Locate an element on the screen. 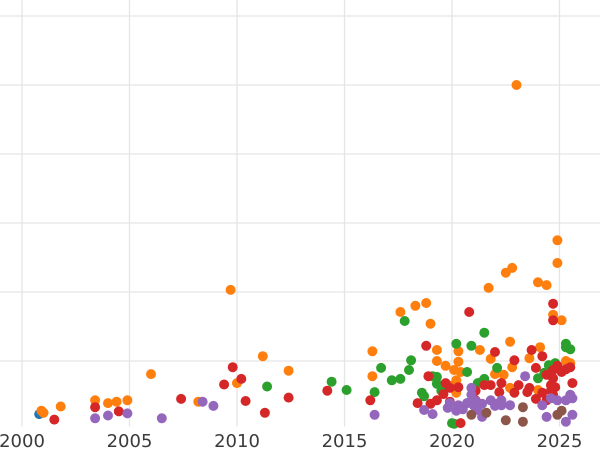 Image resolution: width=600 pixels, height=450 pixels. x-tick-label: 2010 is located at coordinates (237, 440).